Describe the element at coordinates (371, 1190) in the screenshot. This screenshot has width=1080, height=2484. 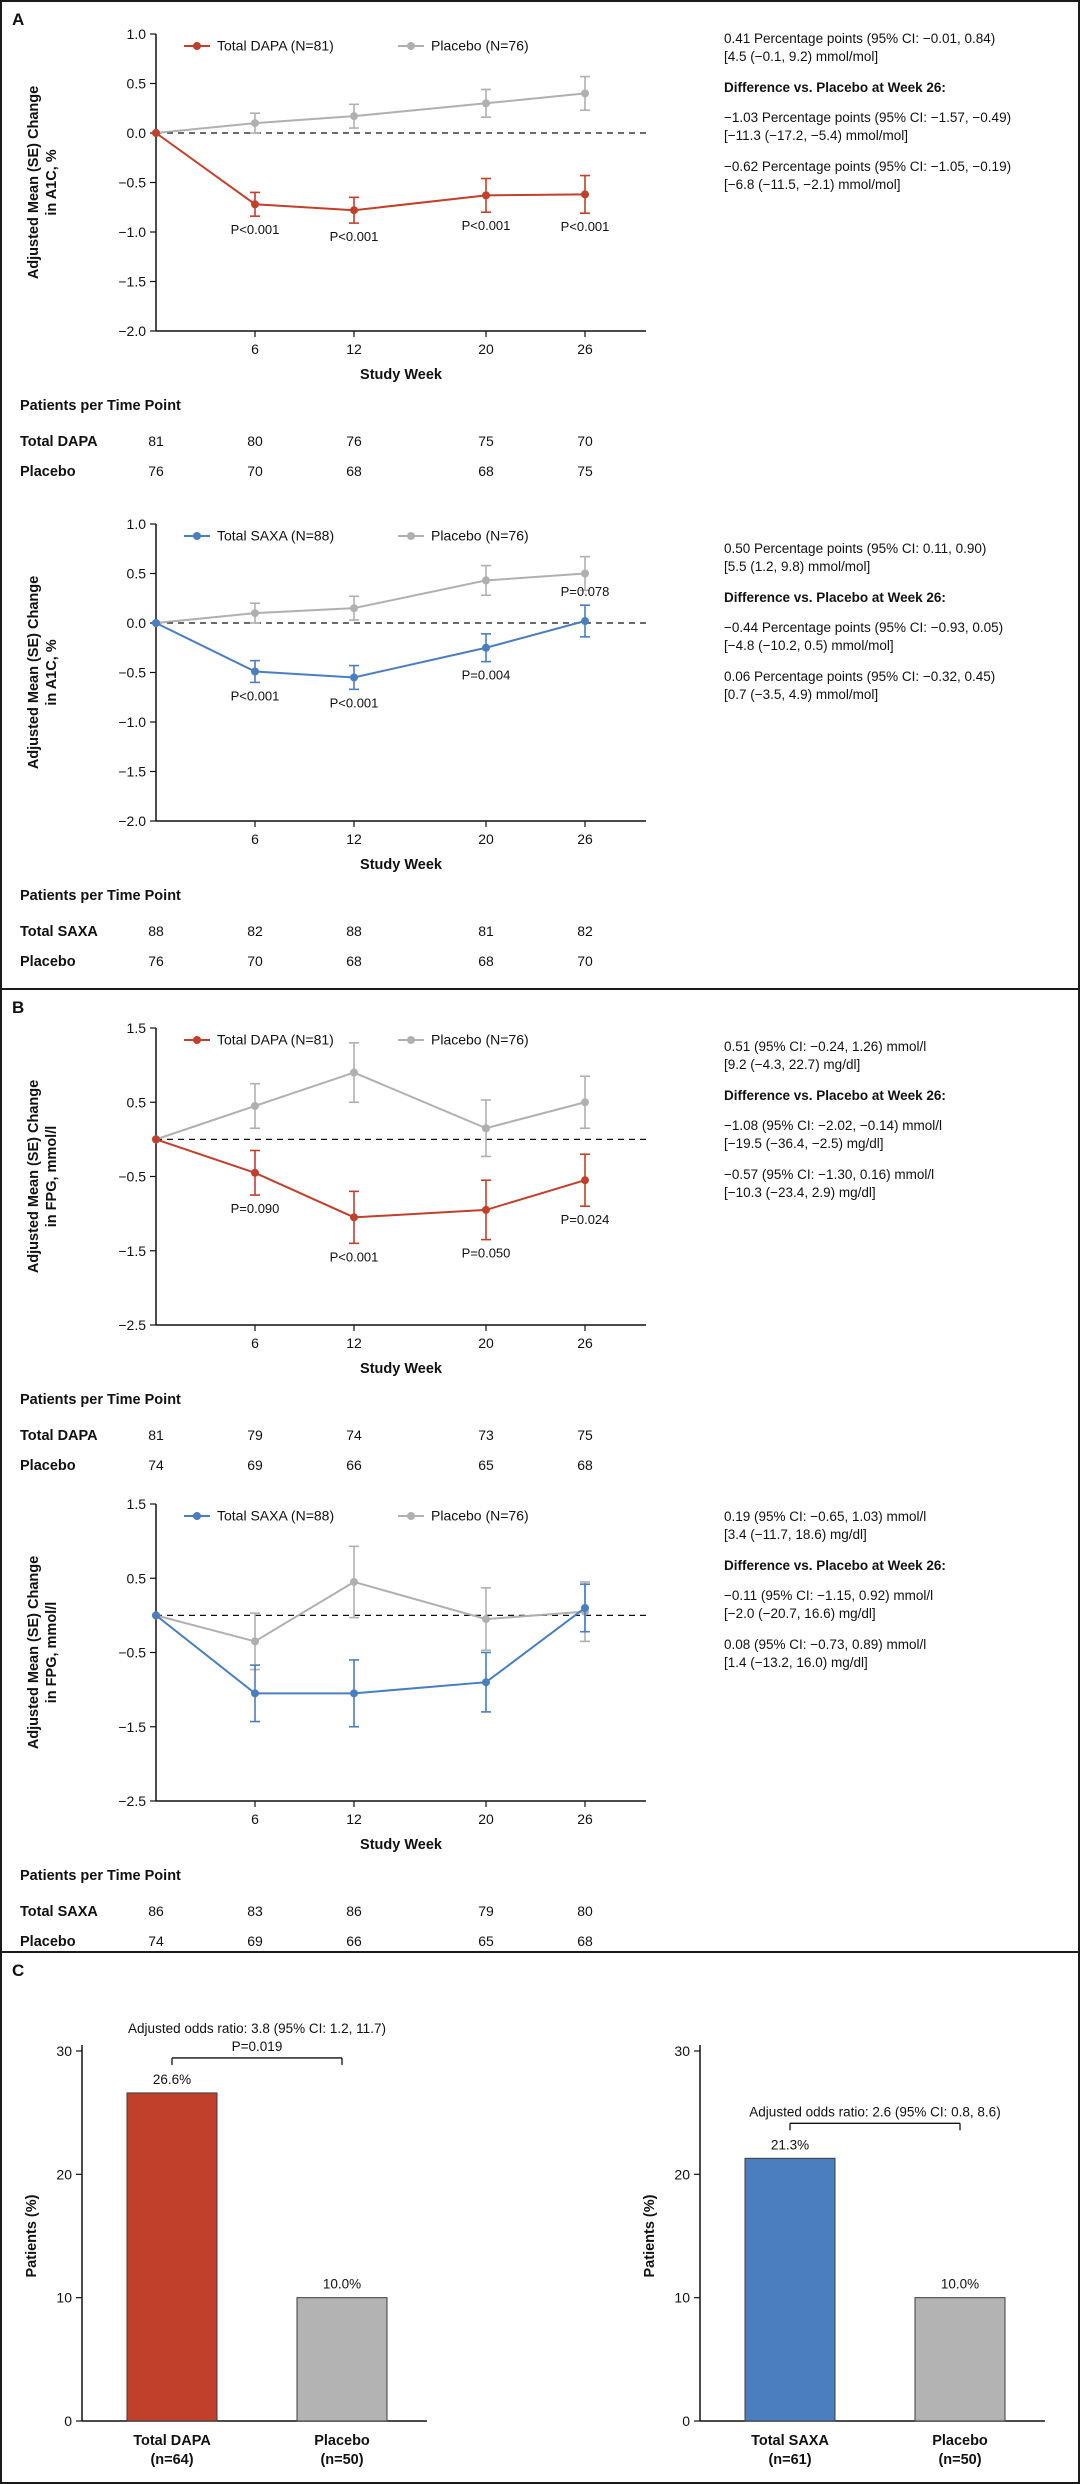
I see `series-Total DAPA (N=81)` at that location.